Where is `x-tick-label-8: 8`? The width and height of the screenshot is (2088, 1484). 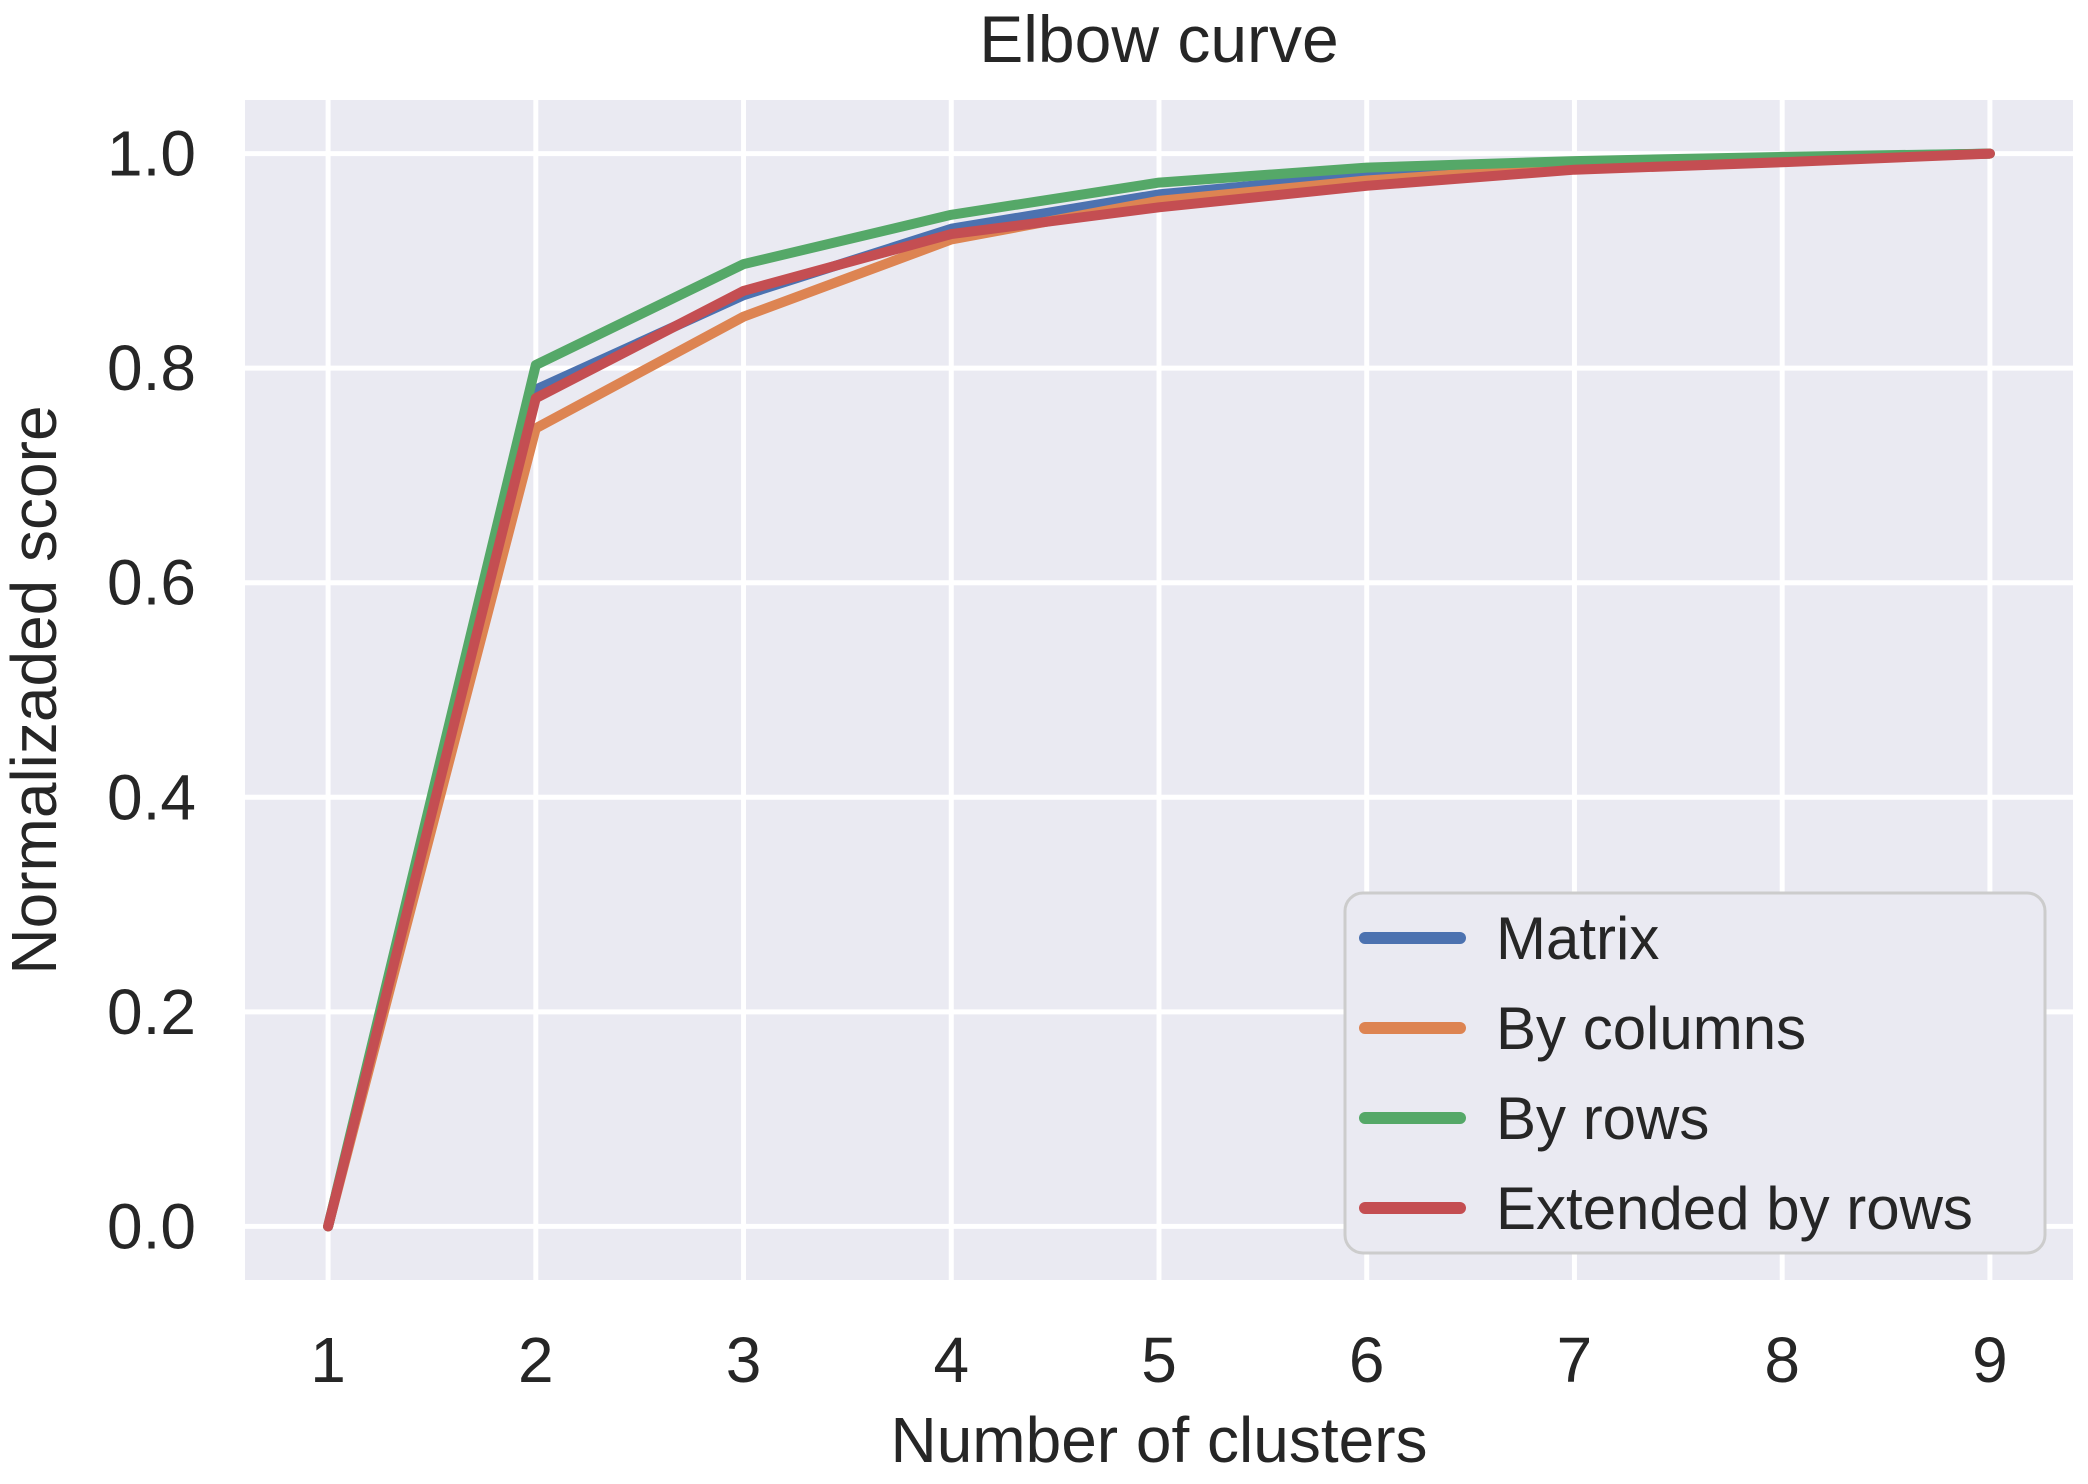 x-tick-label-8: 8 is located at coordinates (1782, 1360).